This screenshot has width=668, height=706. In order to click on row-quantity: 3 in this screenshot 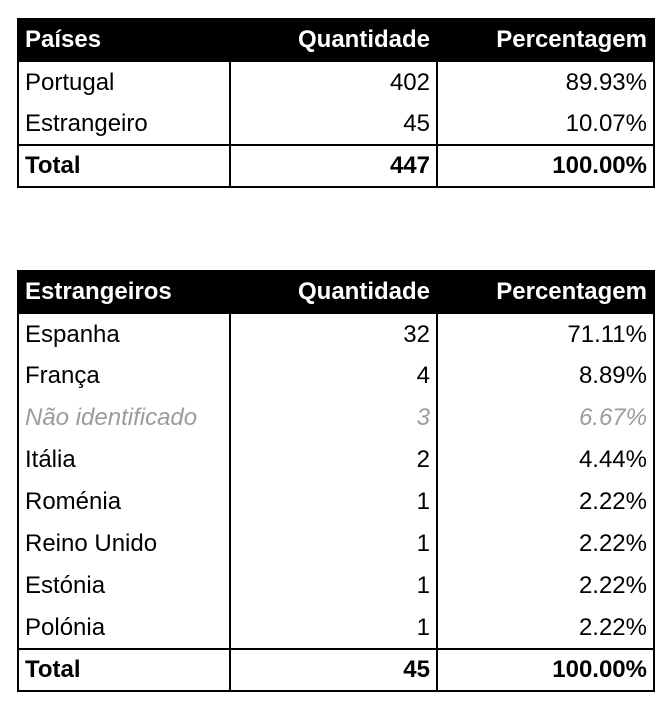, I will do `click(423, 417)`.